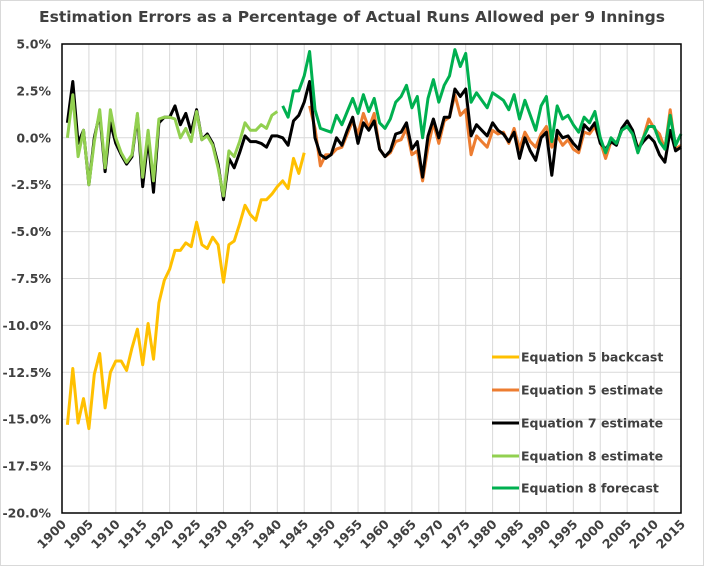 Image resolution: width=704 pixels, height=566 pixels. Describe the element at coordinates (26, 419) in the screenshot. I see `y-tick-label: -15.0%` at that location.